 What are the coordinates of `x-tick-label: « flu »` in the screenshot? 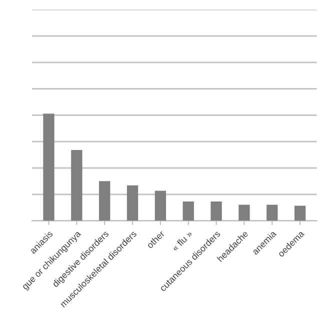 It's located at (182, 241).